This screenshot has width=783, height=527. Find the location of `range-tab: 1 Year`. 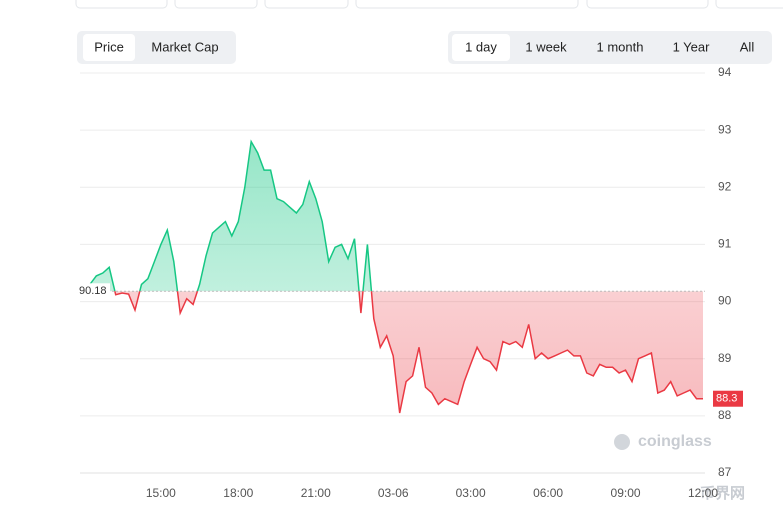

range-tab: 1 Year is located at coordinates (692, 46).